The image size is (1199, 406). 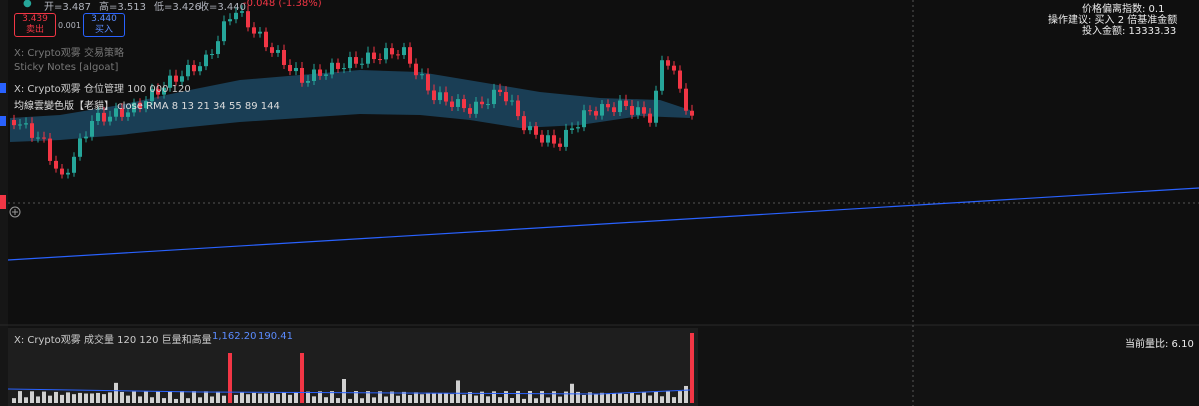 What do you see at coordinates (123, 7) in the screenshot?
I see `ohlc-high: 高=3.513` at bounding box center [123, 7].